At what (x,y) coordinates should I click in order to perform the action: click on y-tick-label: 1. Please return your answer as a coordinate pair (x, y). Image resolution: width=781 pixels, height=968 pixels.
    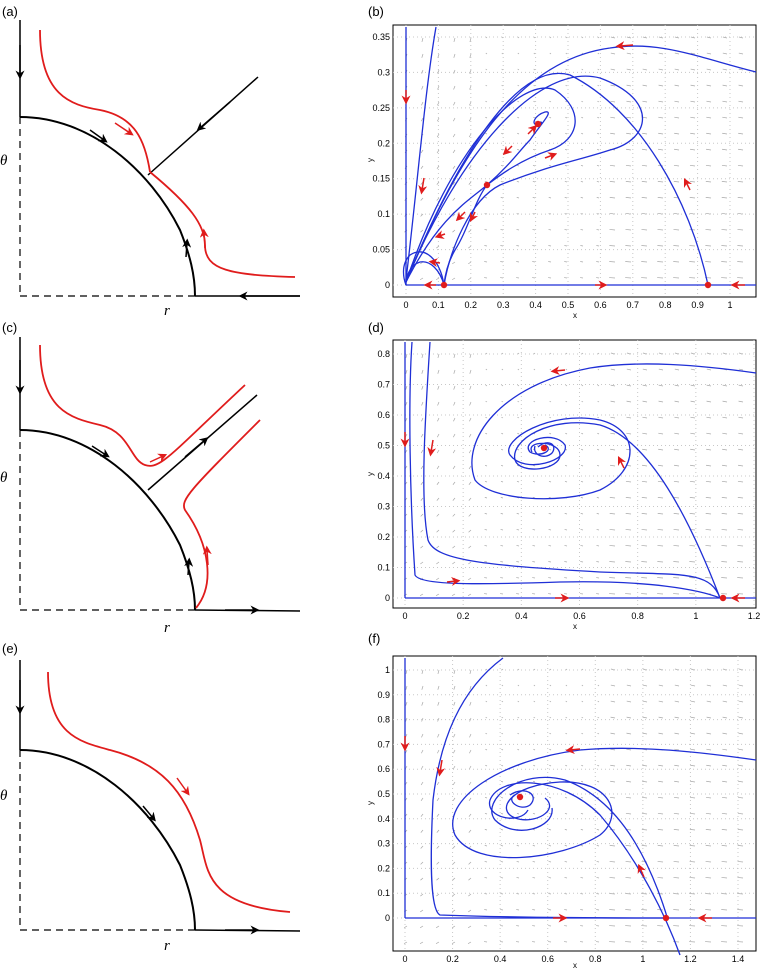
    Looking at the image, I should click on (387, 670).